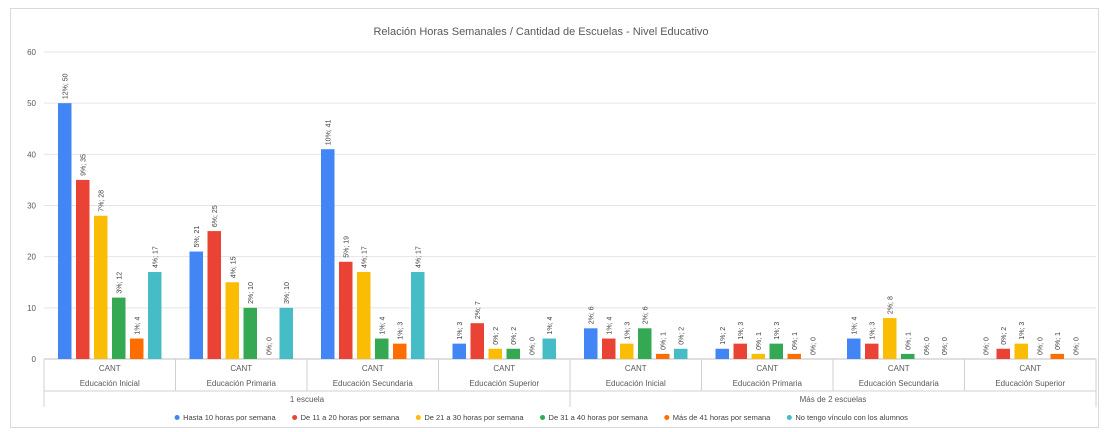  What do you see at coordinates (504, 383) in the screenshot?
I see `level-label: Educación Superior` at bounding box center [504, 383].